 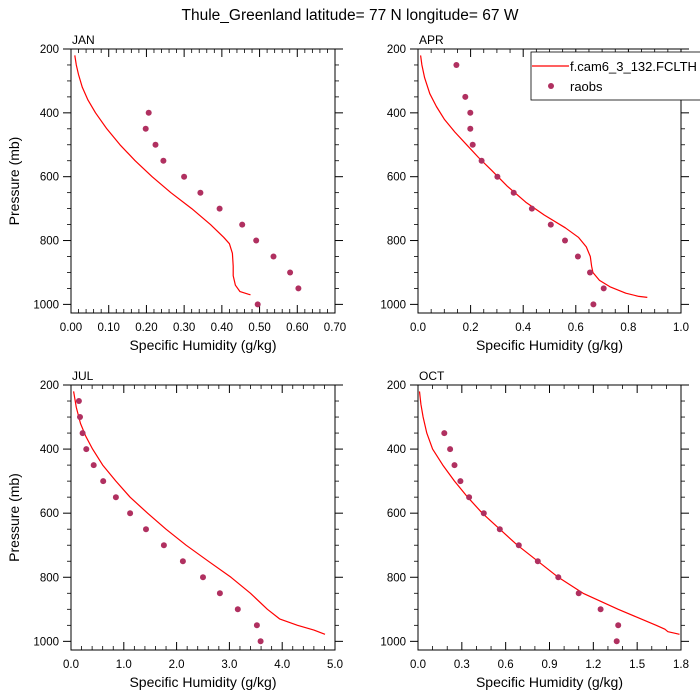 I want to click on x-tick-label: 1.5, so click(x=637, y=665).